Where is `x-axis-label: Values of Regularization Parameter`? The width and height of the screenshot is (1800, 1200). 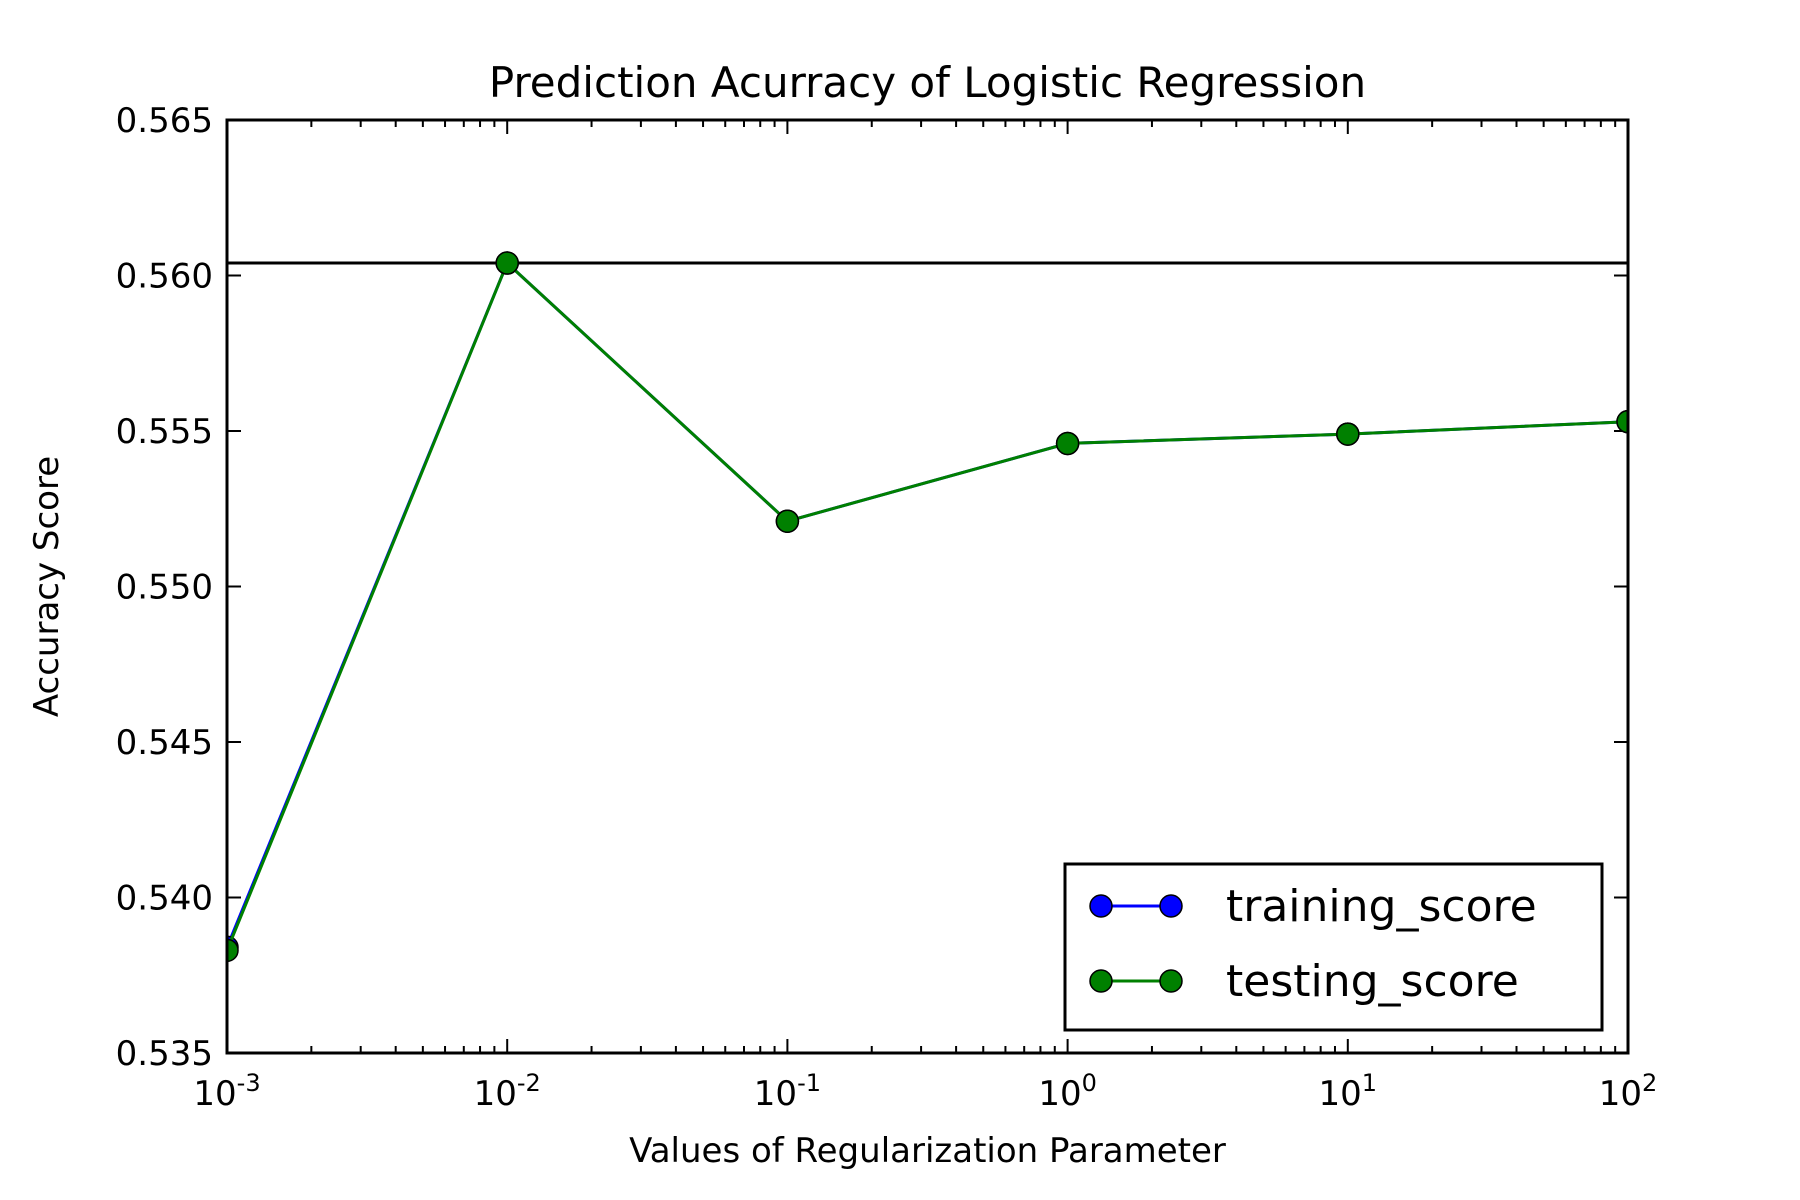
x-axis-label: Values of Regularization Parameter is located at coordinates (927, 1151).